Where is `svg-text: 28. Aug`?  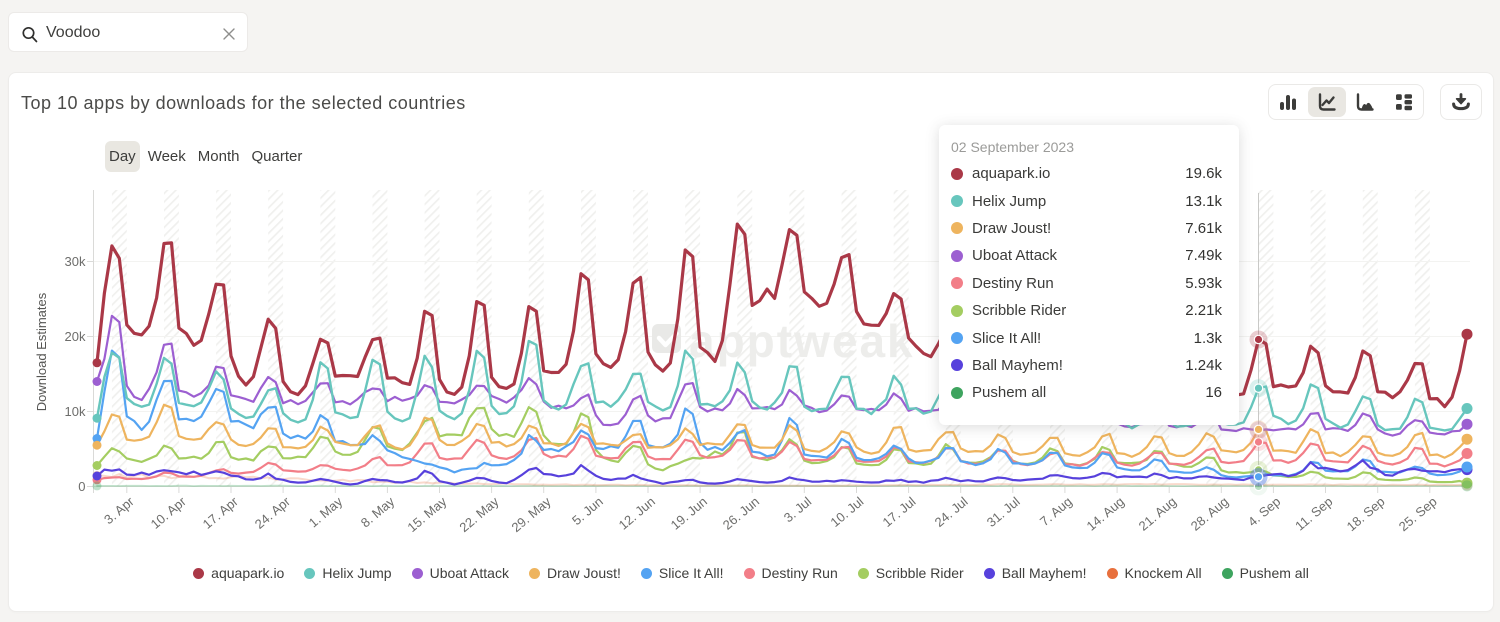 svg-text: 28. Aug is located at coordinates (1209, 514).